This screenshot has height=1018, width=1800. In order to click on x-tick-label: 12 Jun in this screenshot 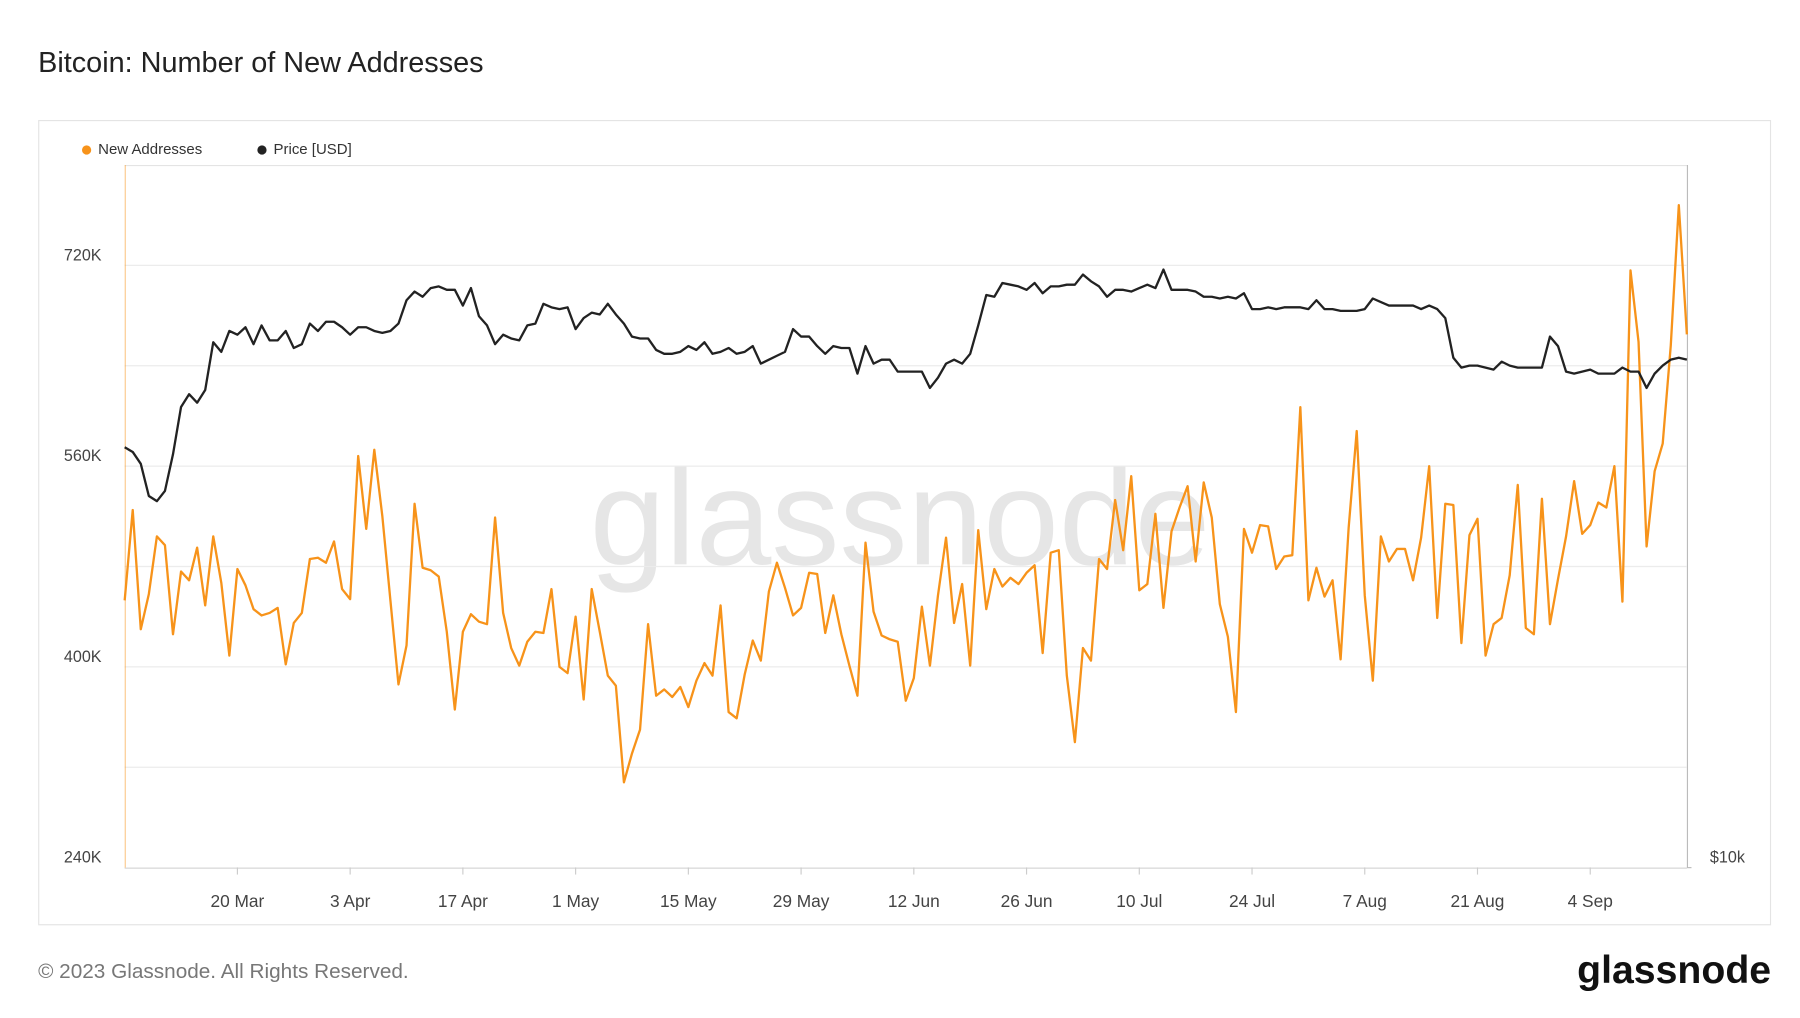, I will do `click(914, 901)`.